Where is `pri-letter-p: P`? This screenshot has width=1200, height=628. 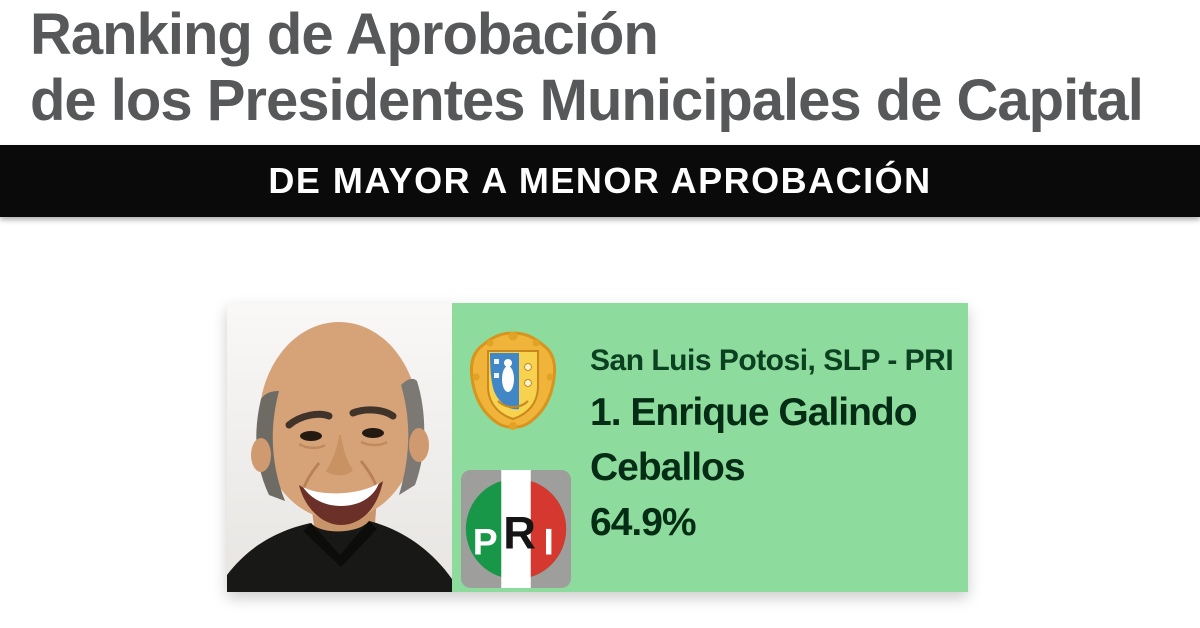 pri-letter-p: P is located at coordinates (485, 542).